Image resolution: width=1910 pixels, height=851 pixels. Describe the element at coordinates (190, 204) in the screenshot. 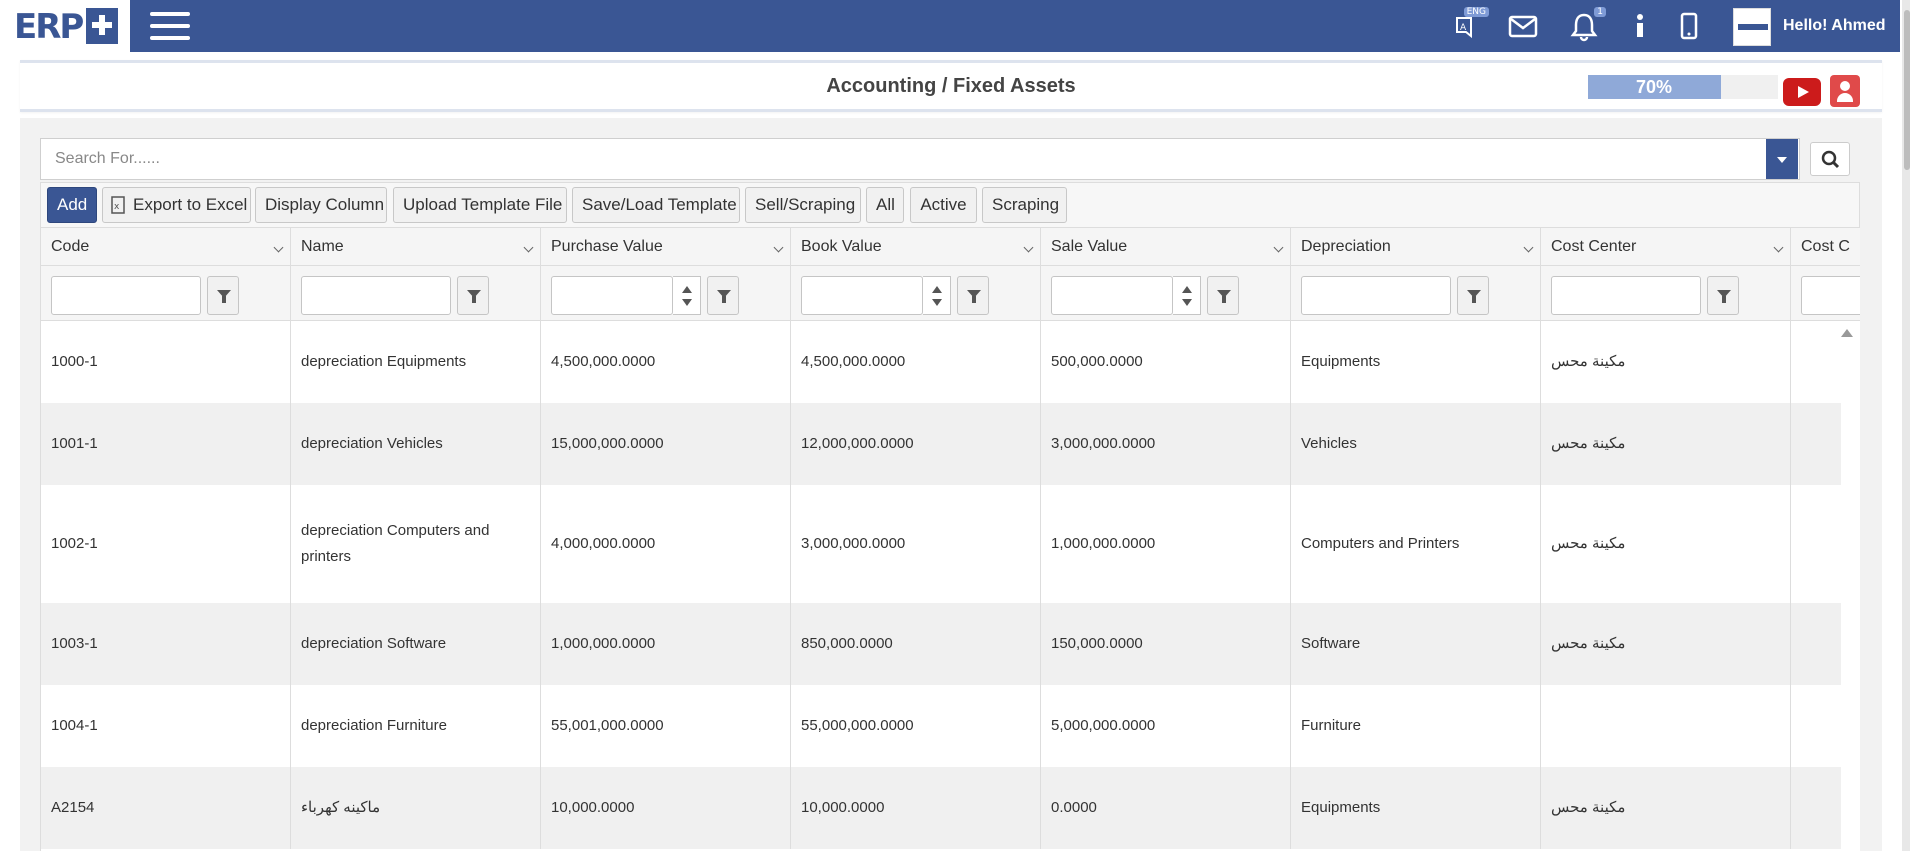

I see `export-to-excel-label: Export to Excel` at that location.